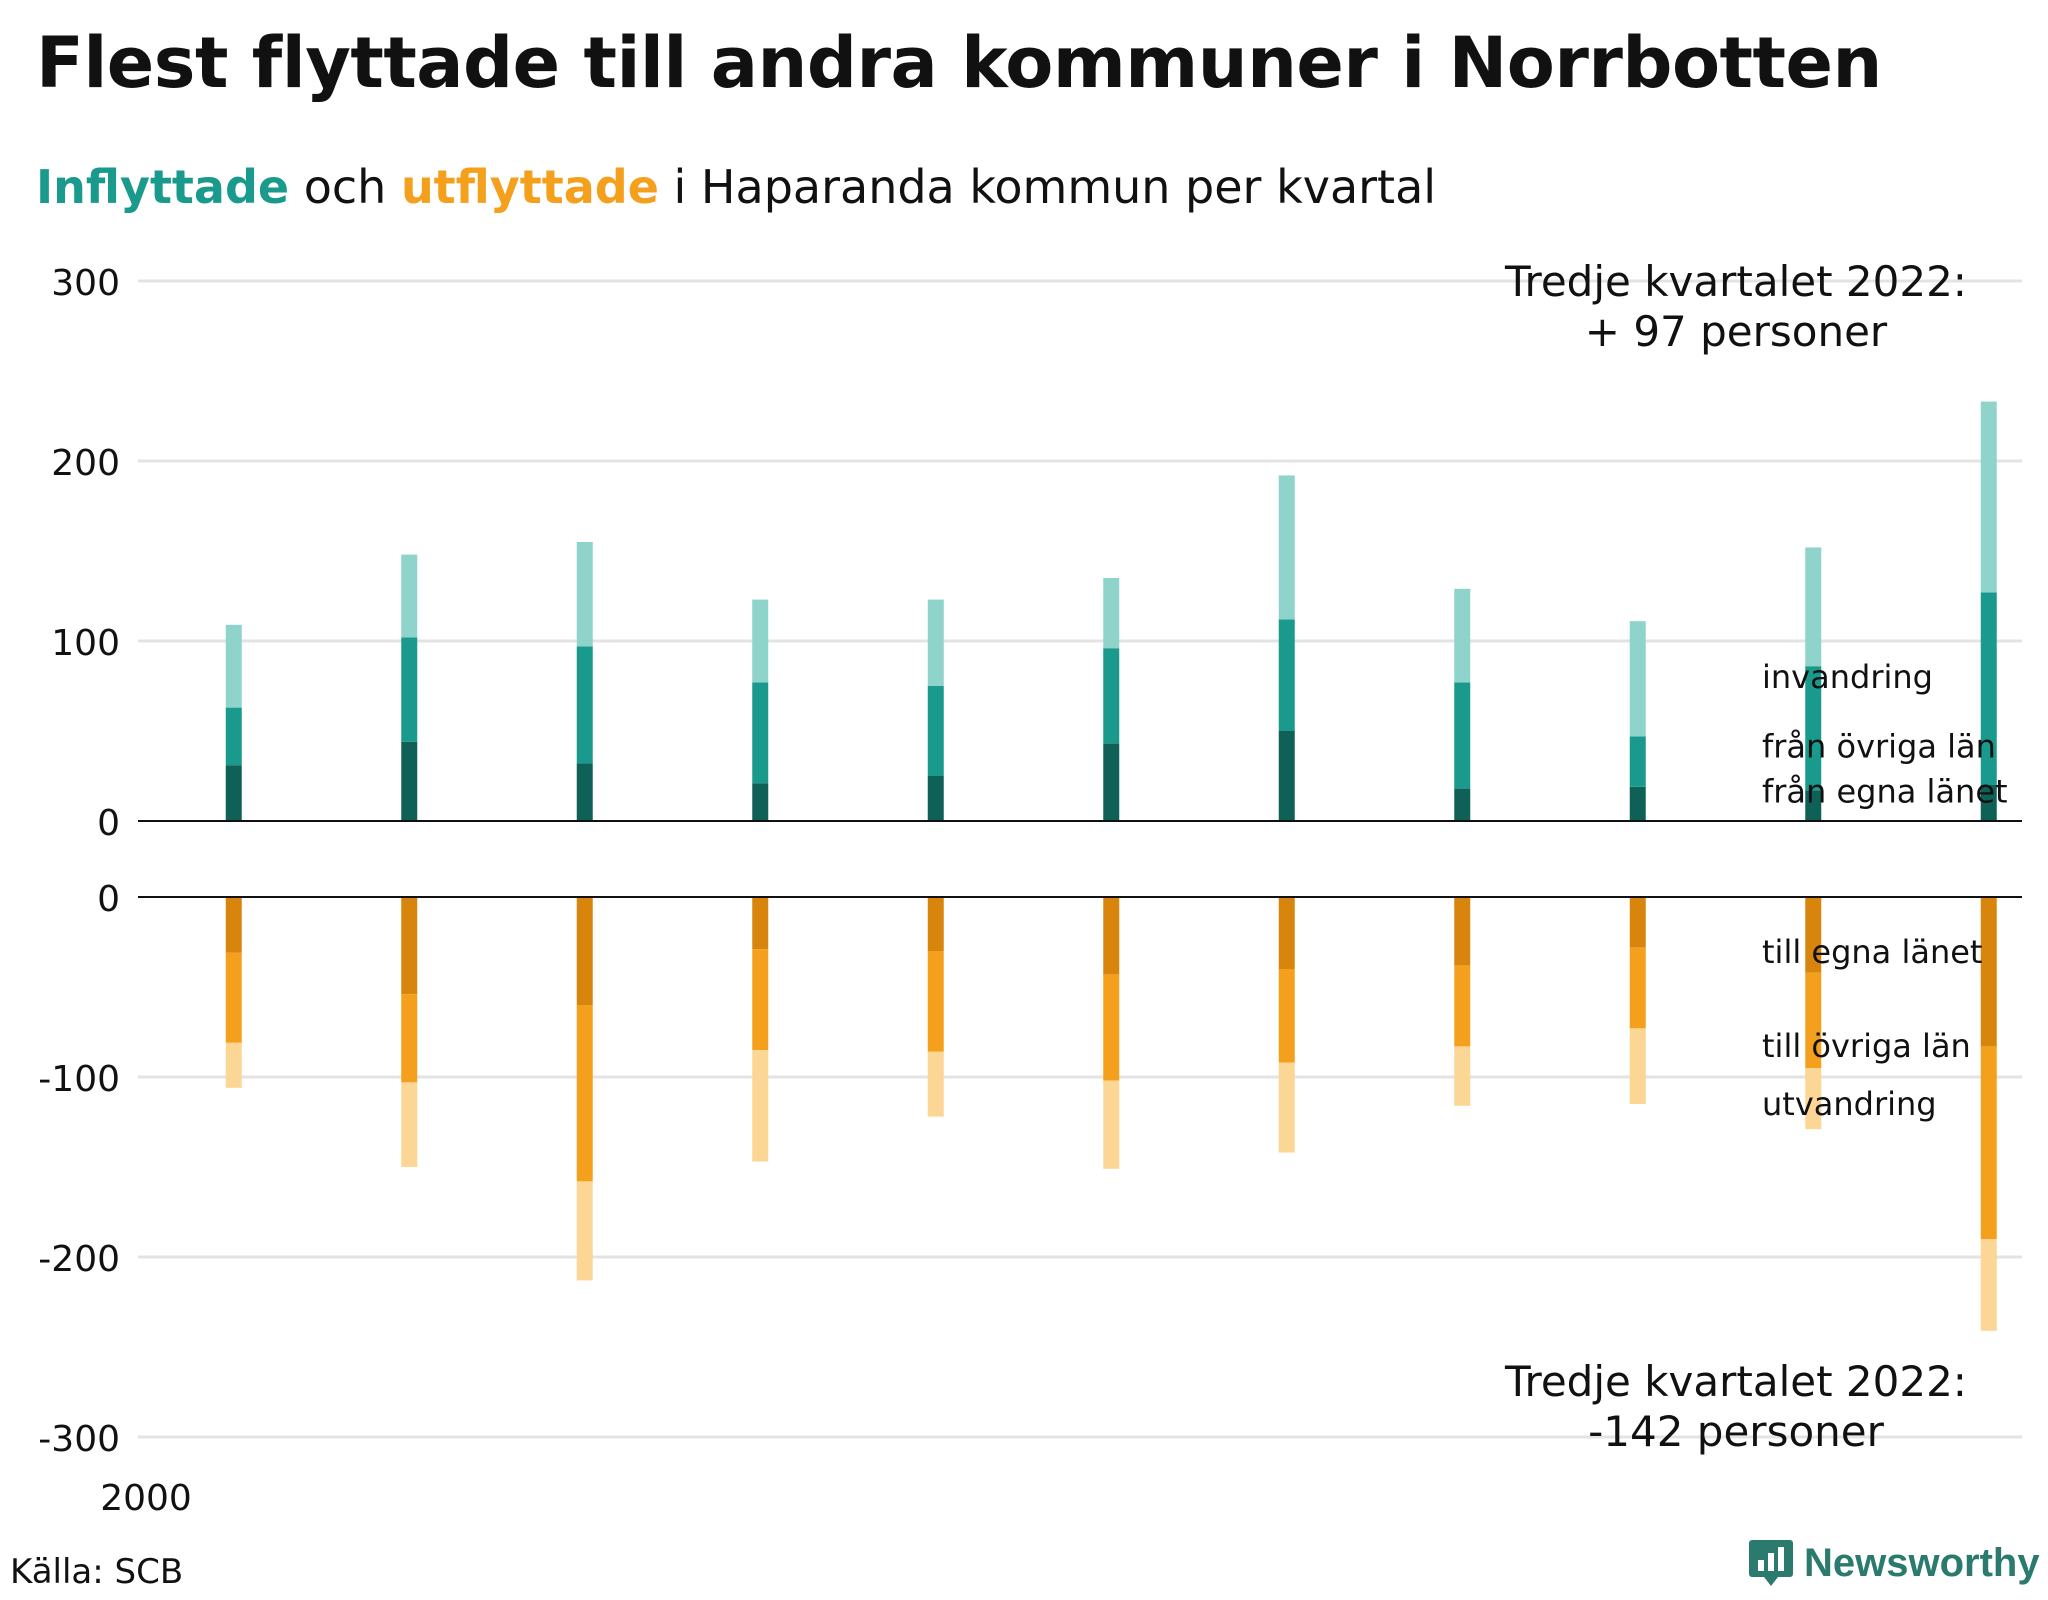 The image size is (2048, 1600). What do you see at coordinates (1736, 1431) in the screenshot?
I see `annotation-bottom-line2: -142 personer` at bounding box center [1736, 1431].